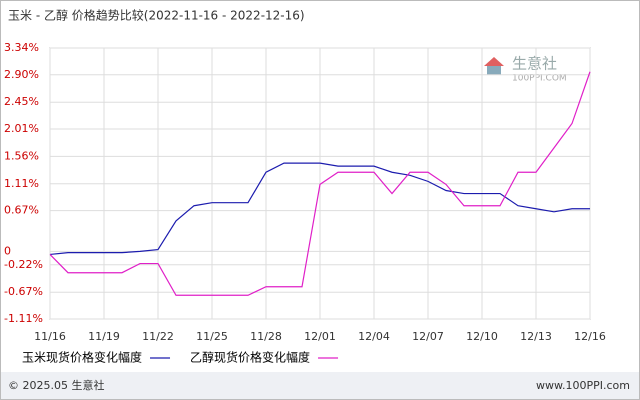  I want to click on y-tick-label: 2.01%, so click(21, 128).